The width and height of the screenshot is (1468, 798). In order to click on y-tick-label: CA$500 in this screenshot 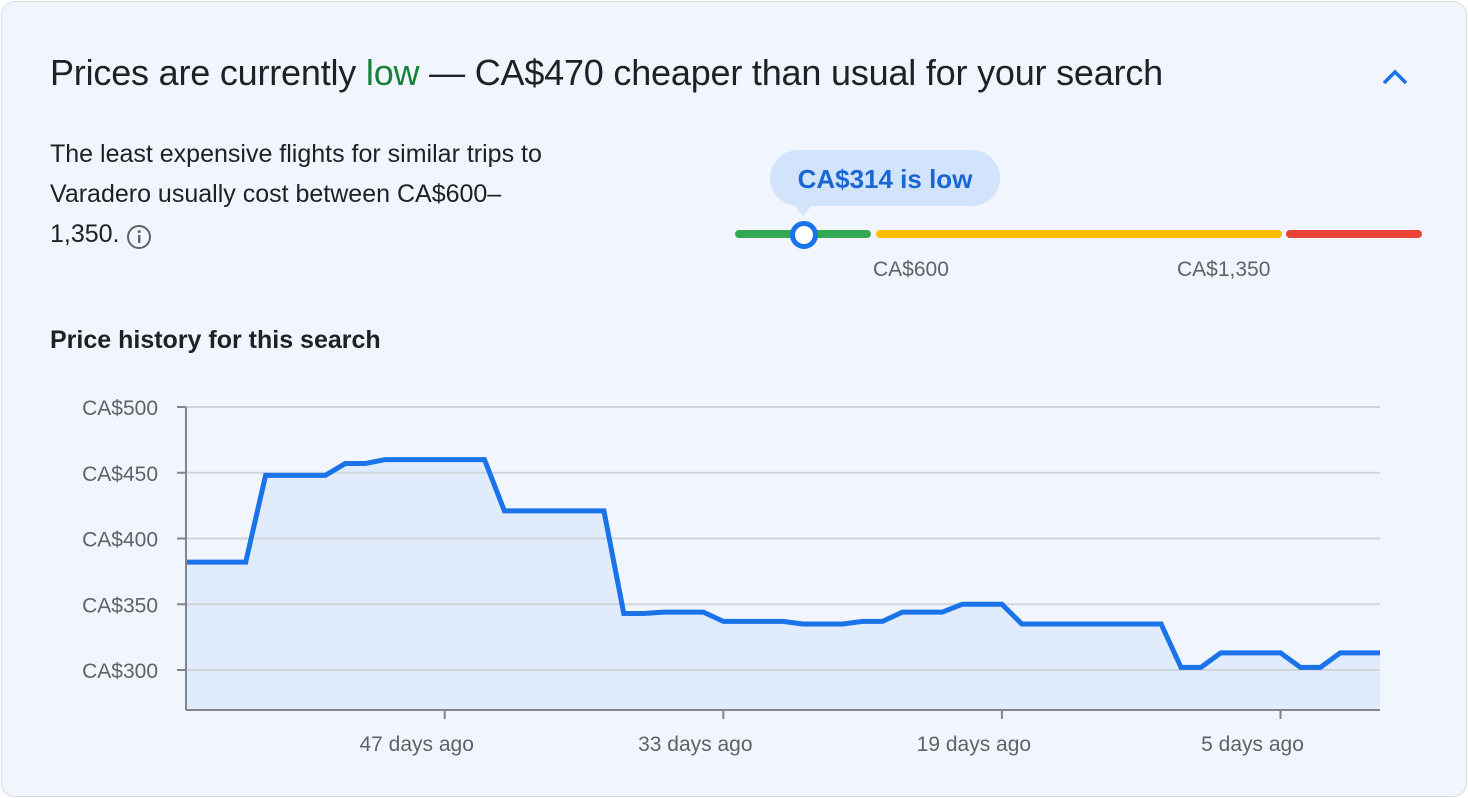, I will do `click(120, 408)`.